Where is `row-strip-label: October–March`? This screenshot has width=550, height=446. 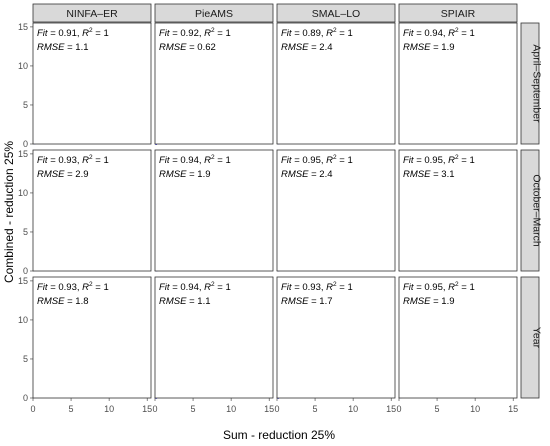 row-strip-label: October–March is located at coordinates (537, 210).